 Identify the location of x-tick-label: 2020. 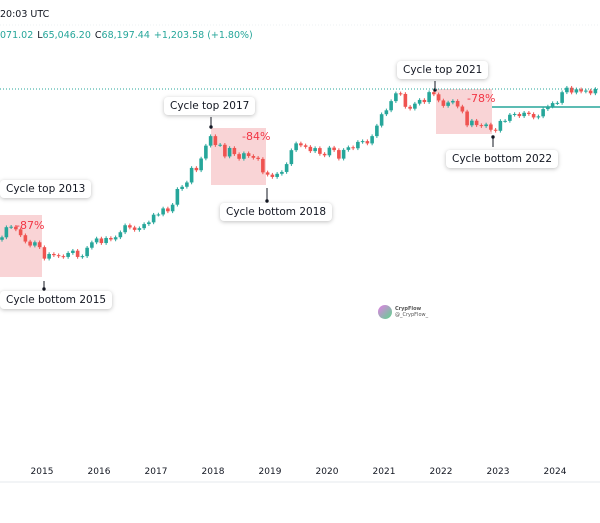
(327, 472).